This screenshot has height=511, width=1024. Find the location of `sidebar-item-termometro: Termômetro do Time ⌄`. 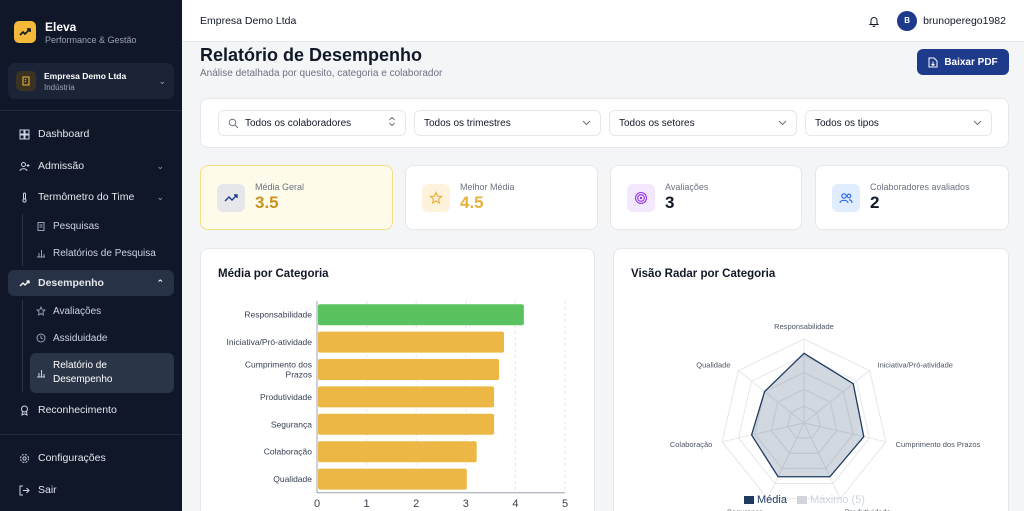

sidebar-item-termometro: Termômetro do Time ⌄ is located at coordinates (91, 197).